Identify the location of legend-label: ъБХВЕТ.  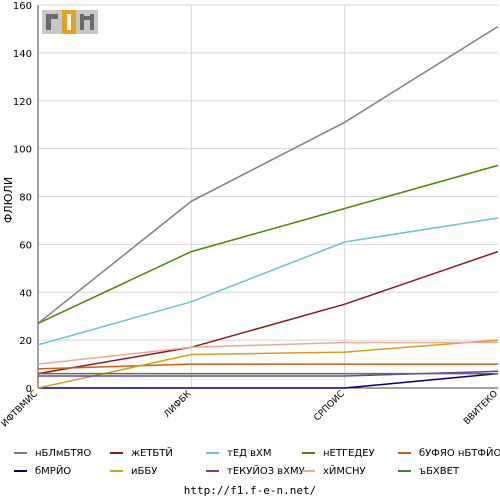
(439, 471).